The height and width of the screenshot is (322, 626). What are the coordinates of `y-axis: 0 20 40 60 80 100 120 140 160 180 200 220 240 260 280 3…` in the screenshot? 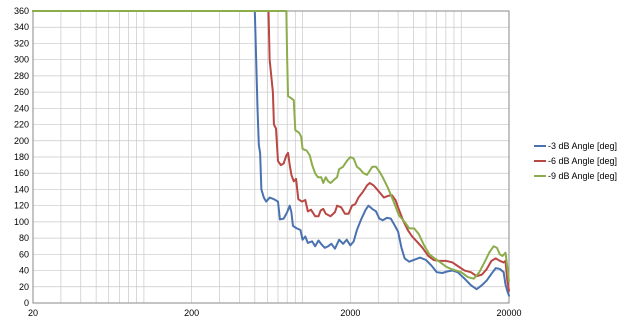 It's located at (21, 157).